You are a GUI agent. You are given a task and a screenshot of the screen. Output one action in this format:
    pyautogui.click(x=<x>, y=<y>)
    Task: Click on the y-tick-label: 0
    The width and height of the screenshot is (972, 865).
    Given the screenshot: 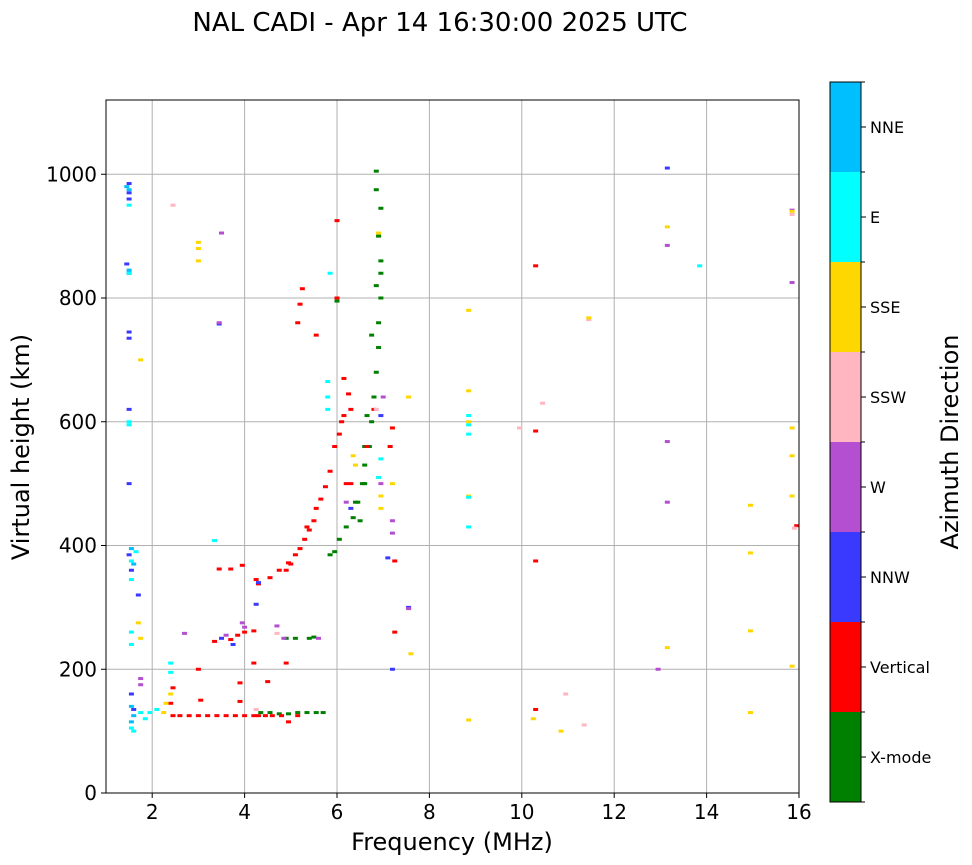 What is the action you would take?
    pyautogui.click(x=90, y=793)
    